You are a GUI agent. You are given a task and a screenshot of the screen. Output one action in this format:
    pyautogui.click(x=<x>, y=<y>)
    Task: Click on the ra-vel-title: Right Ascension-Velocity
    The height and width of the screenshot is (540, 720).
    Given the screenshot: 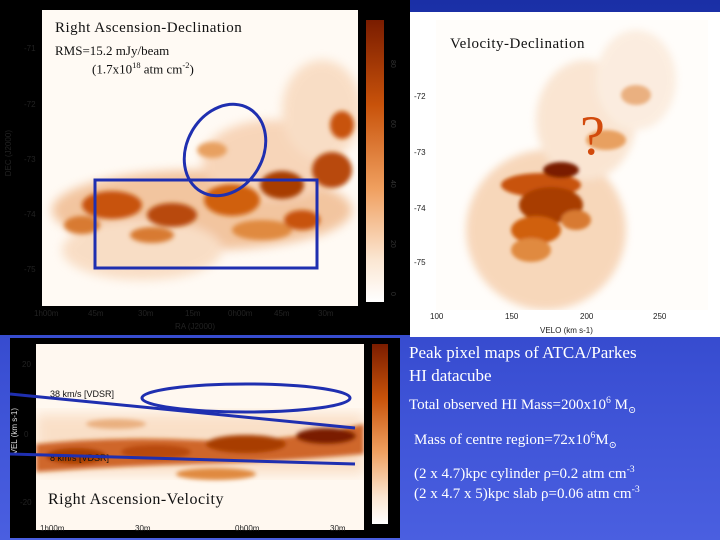 What is the action you would take?
    pyautogui.click(x=136, y=499)
    